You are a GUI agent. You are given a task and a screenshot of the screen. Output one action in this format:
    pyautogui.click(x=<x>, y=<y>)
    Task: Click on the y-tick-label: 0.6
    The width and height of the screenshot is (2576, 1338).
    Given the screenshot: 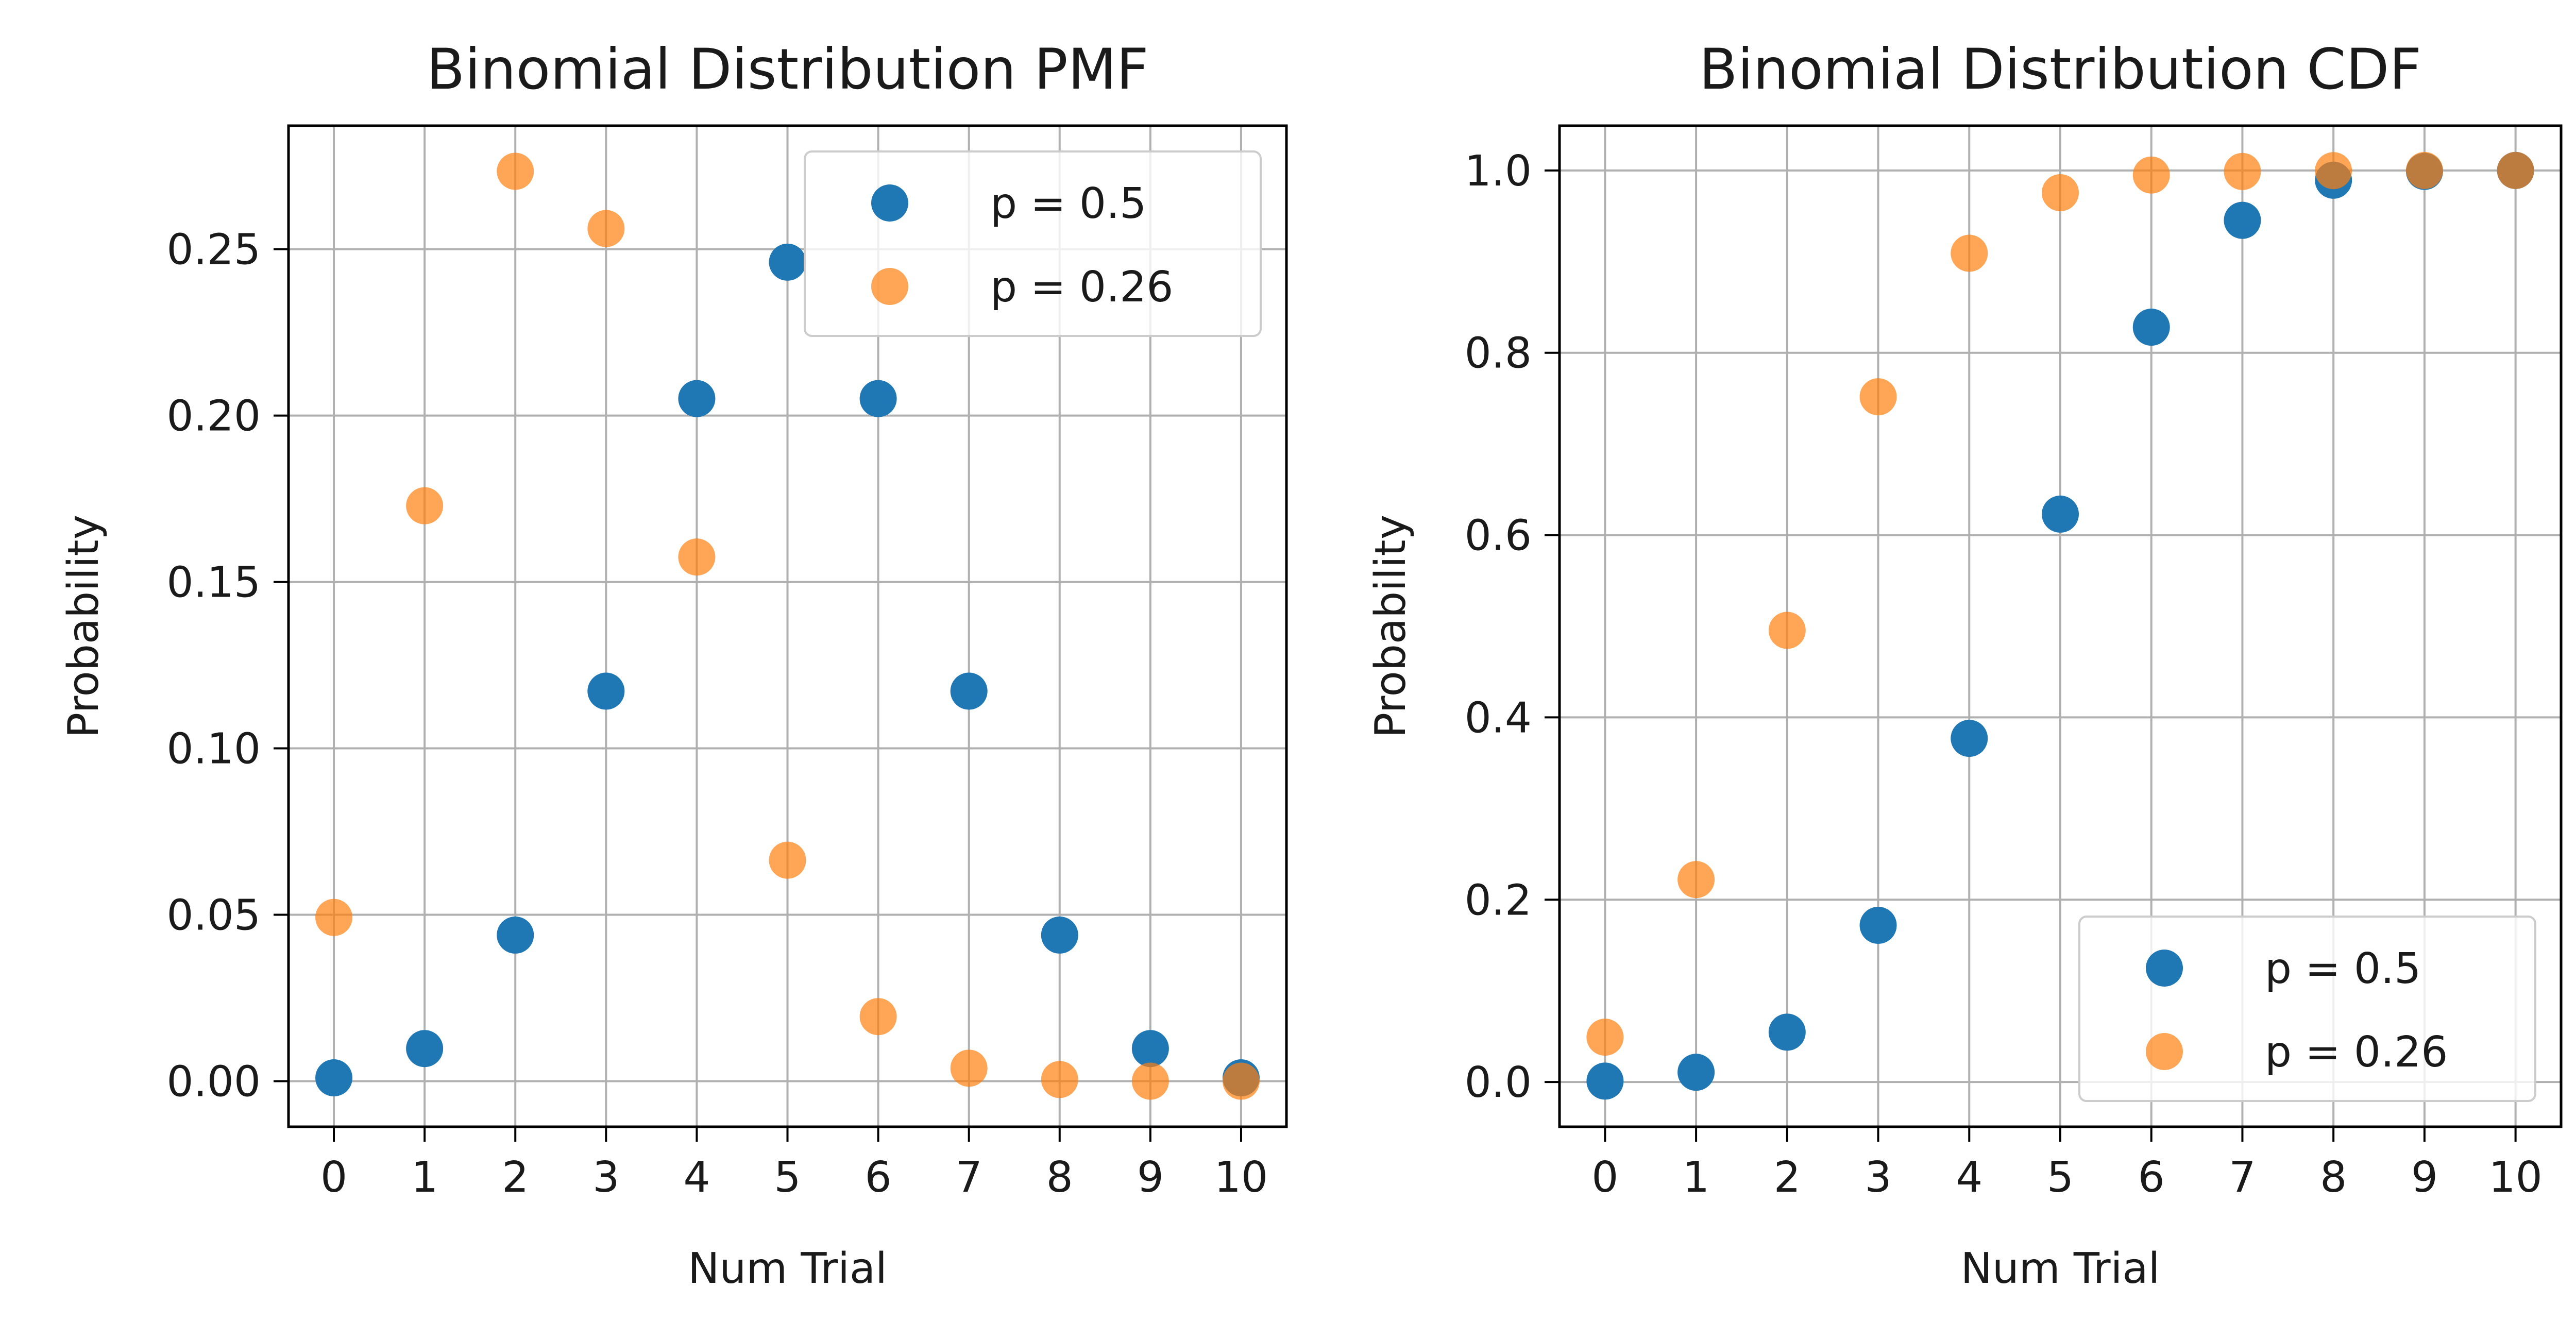 What is the action you would take?
    pyautogui.click(x=1498, y=536)
    